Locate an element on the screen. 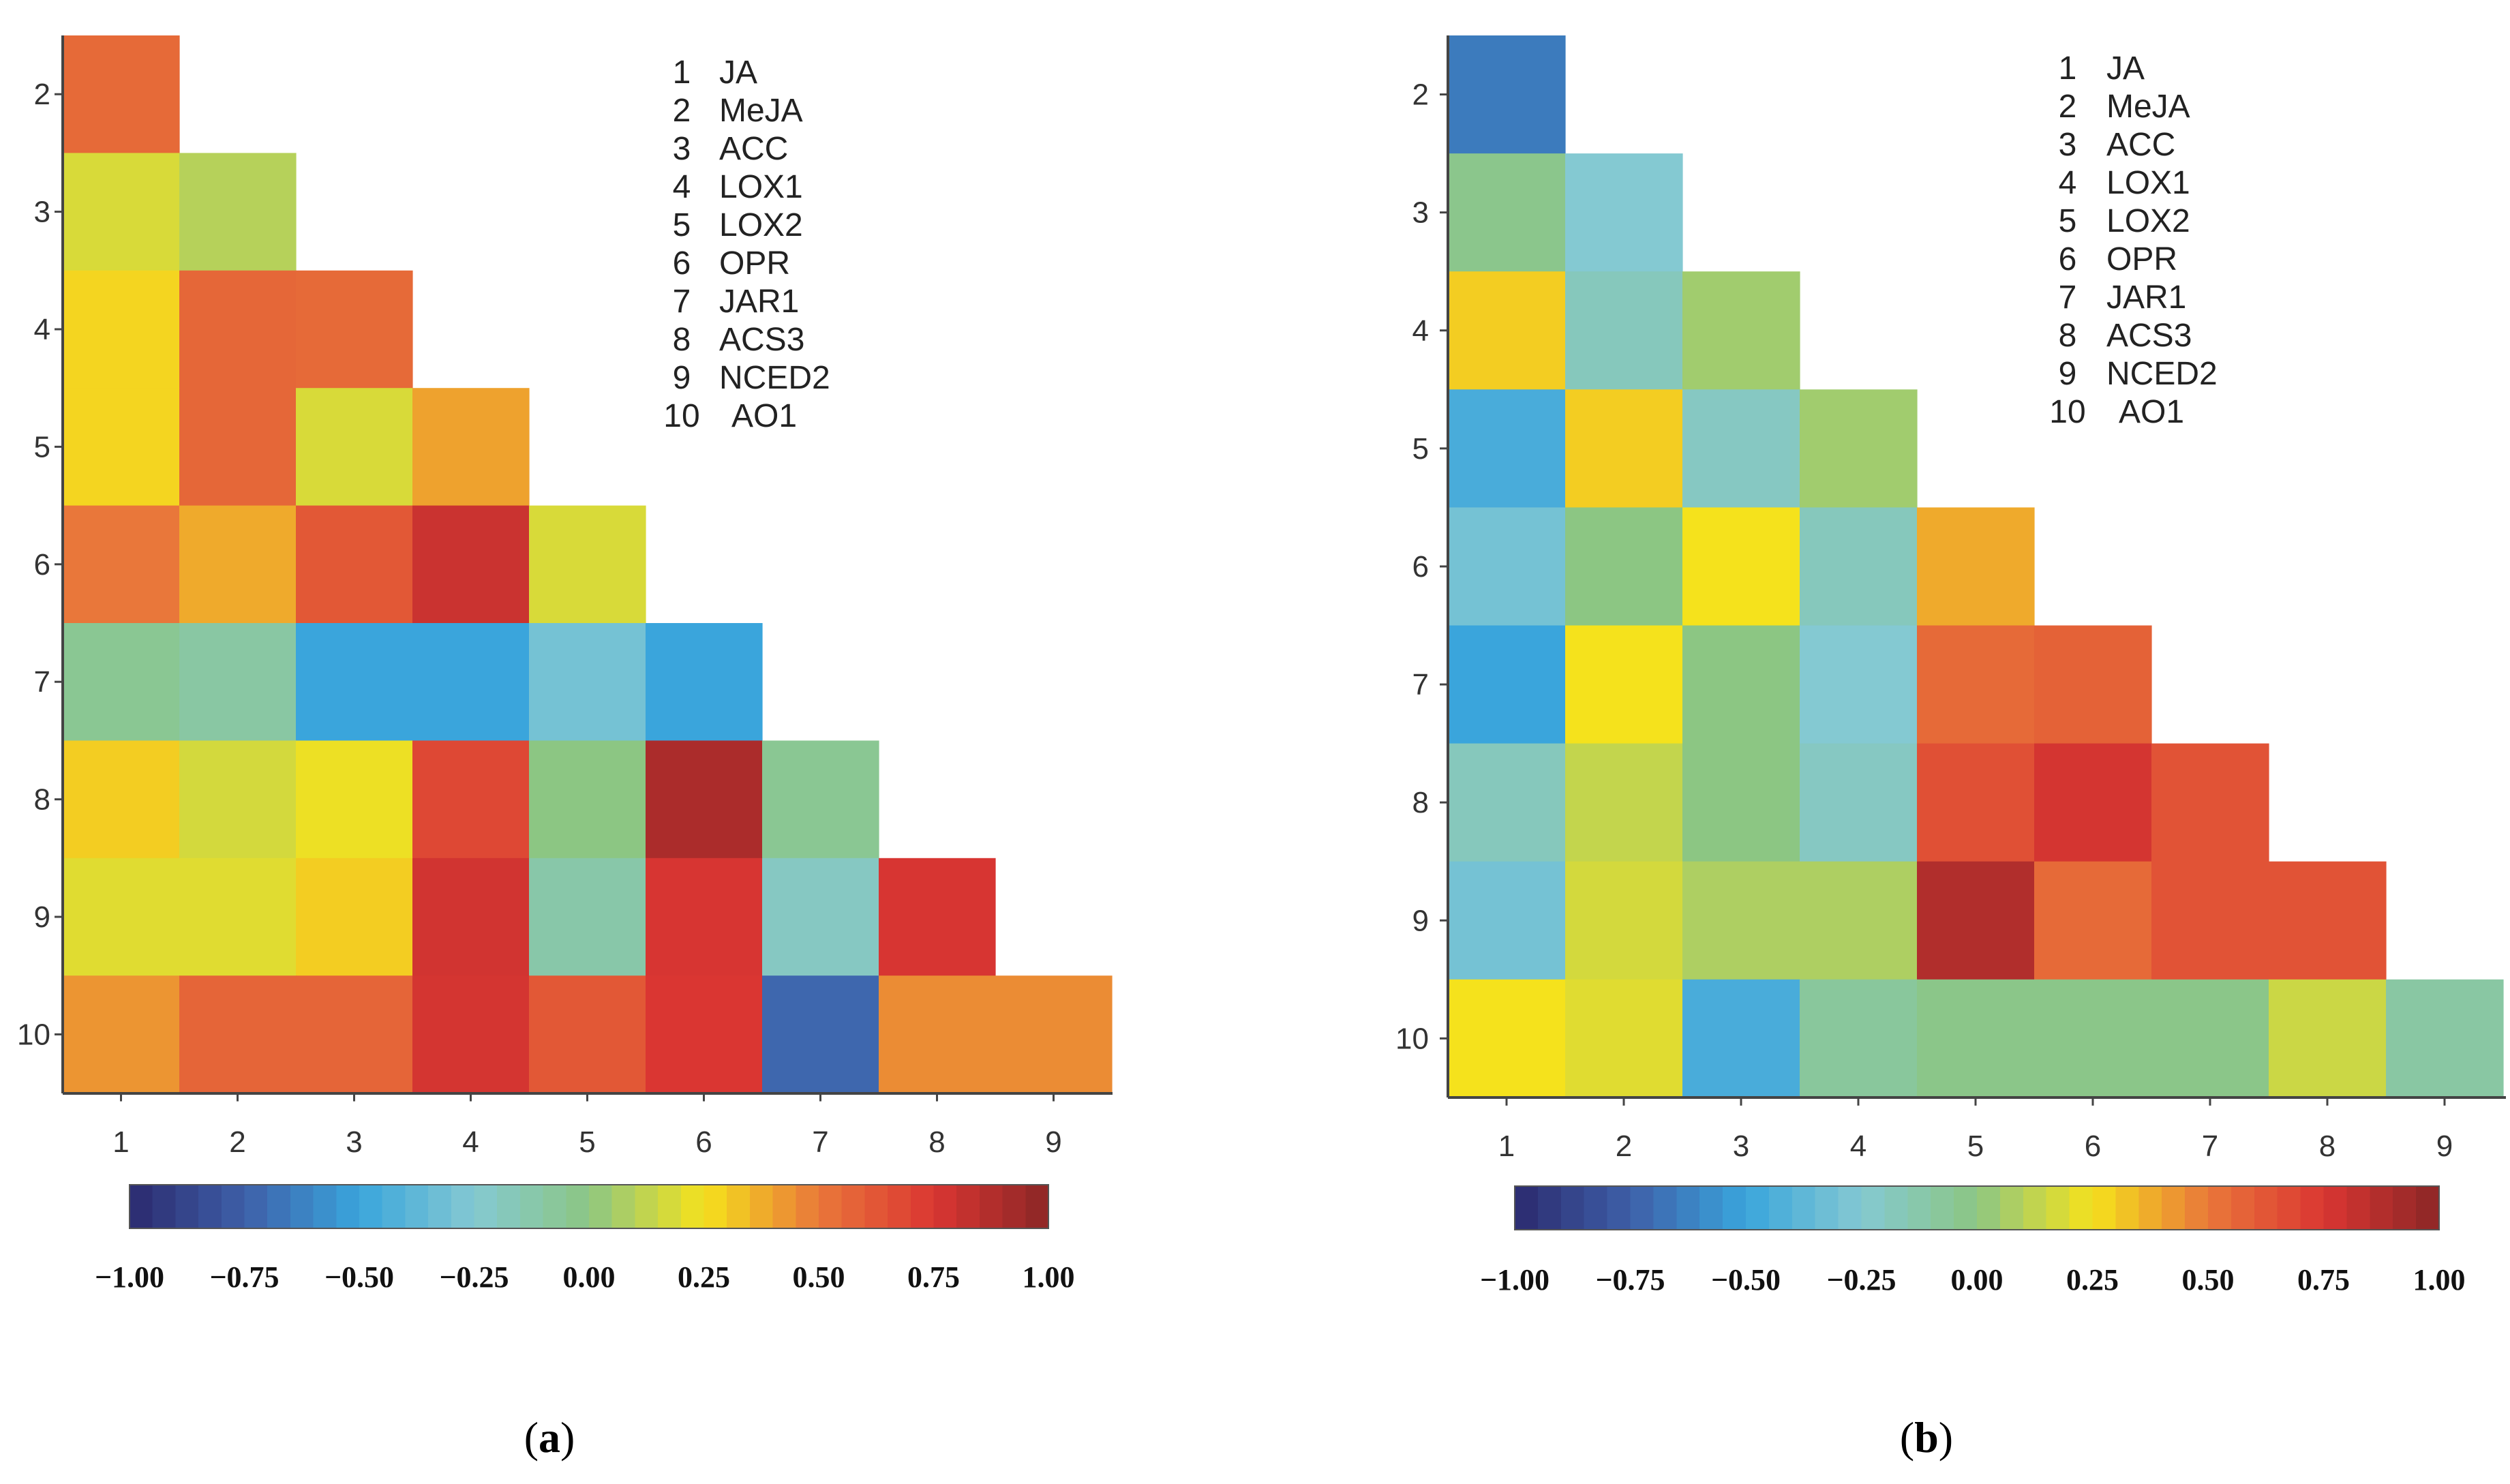 This screenshot has height=1484, width=2510. colorbar-tick-label-a: 0.00 is located at coordinates (589, 1277).